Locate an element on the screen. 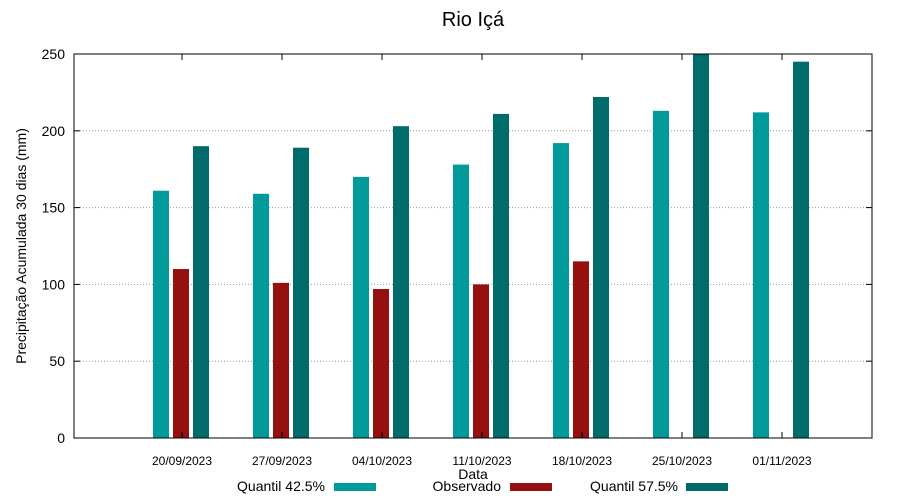 The width and height of the screenshot is (900, 500). y-tick-label: 0 is located at coordinates (61, 438).